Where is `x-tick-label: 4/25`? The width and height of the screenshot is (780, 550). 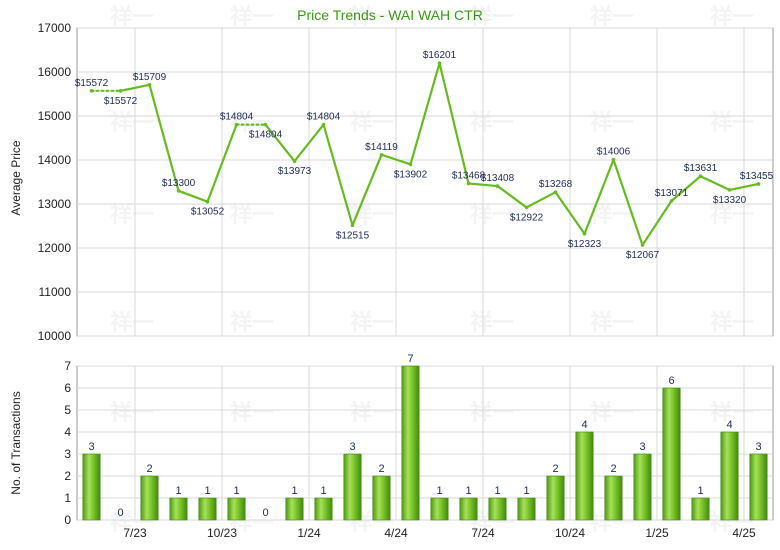
x-tick-label: 4/25 is located at coordinates (744, 533).